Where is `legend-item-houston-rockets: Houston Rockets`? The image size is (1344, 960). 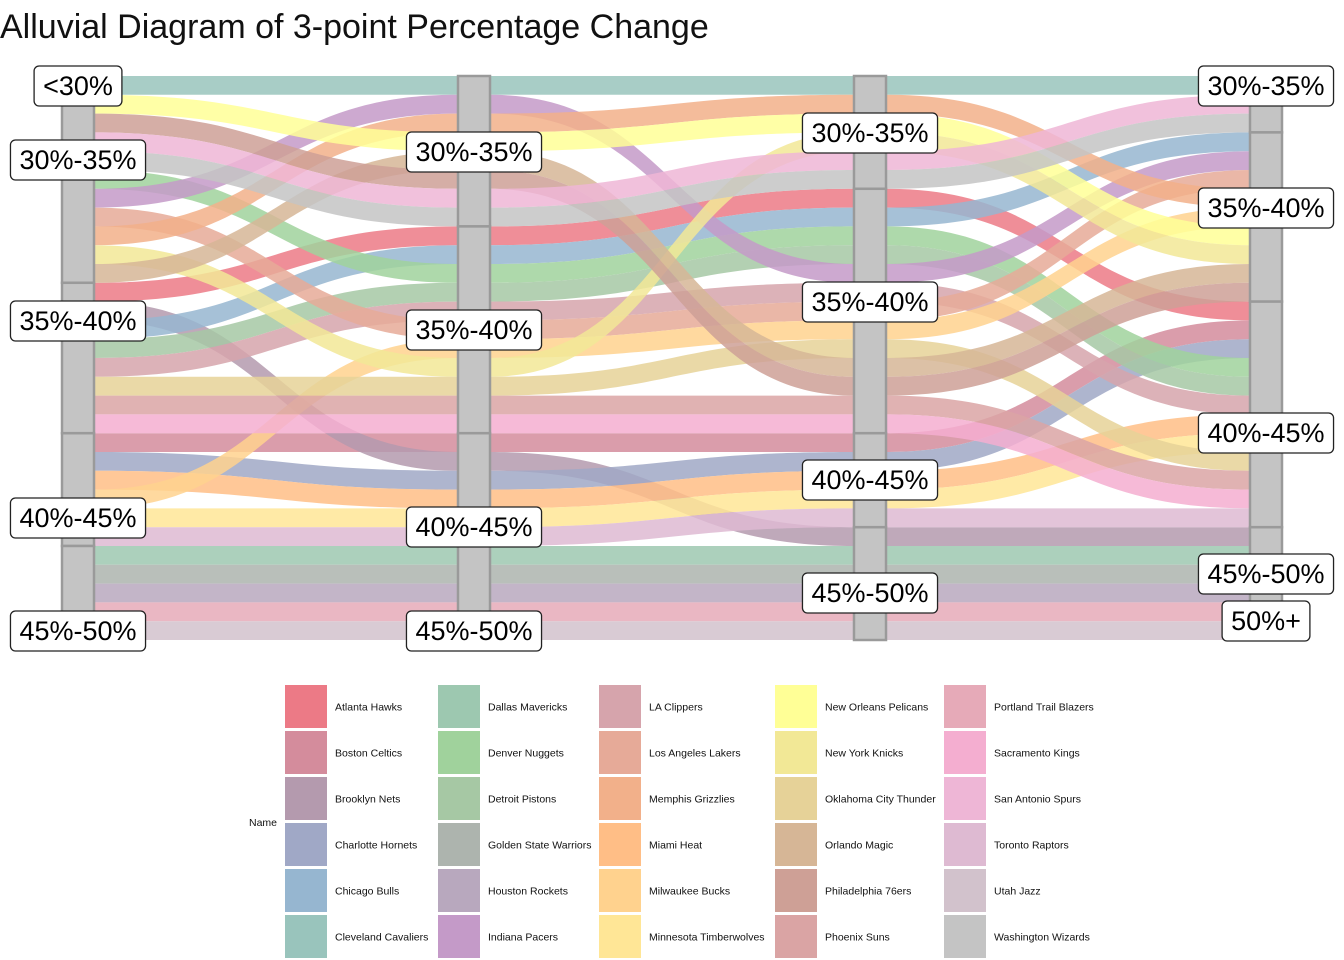
legend-item-houston-rockets: Houston Rockets is located at coordinates (503, 890).